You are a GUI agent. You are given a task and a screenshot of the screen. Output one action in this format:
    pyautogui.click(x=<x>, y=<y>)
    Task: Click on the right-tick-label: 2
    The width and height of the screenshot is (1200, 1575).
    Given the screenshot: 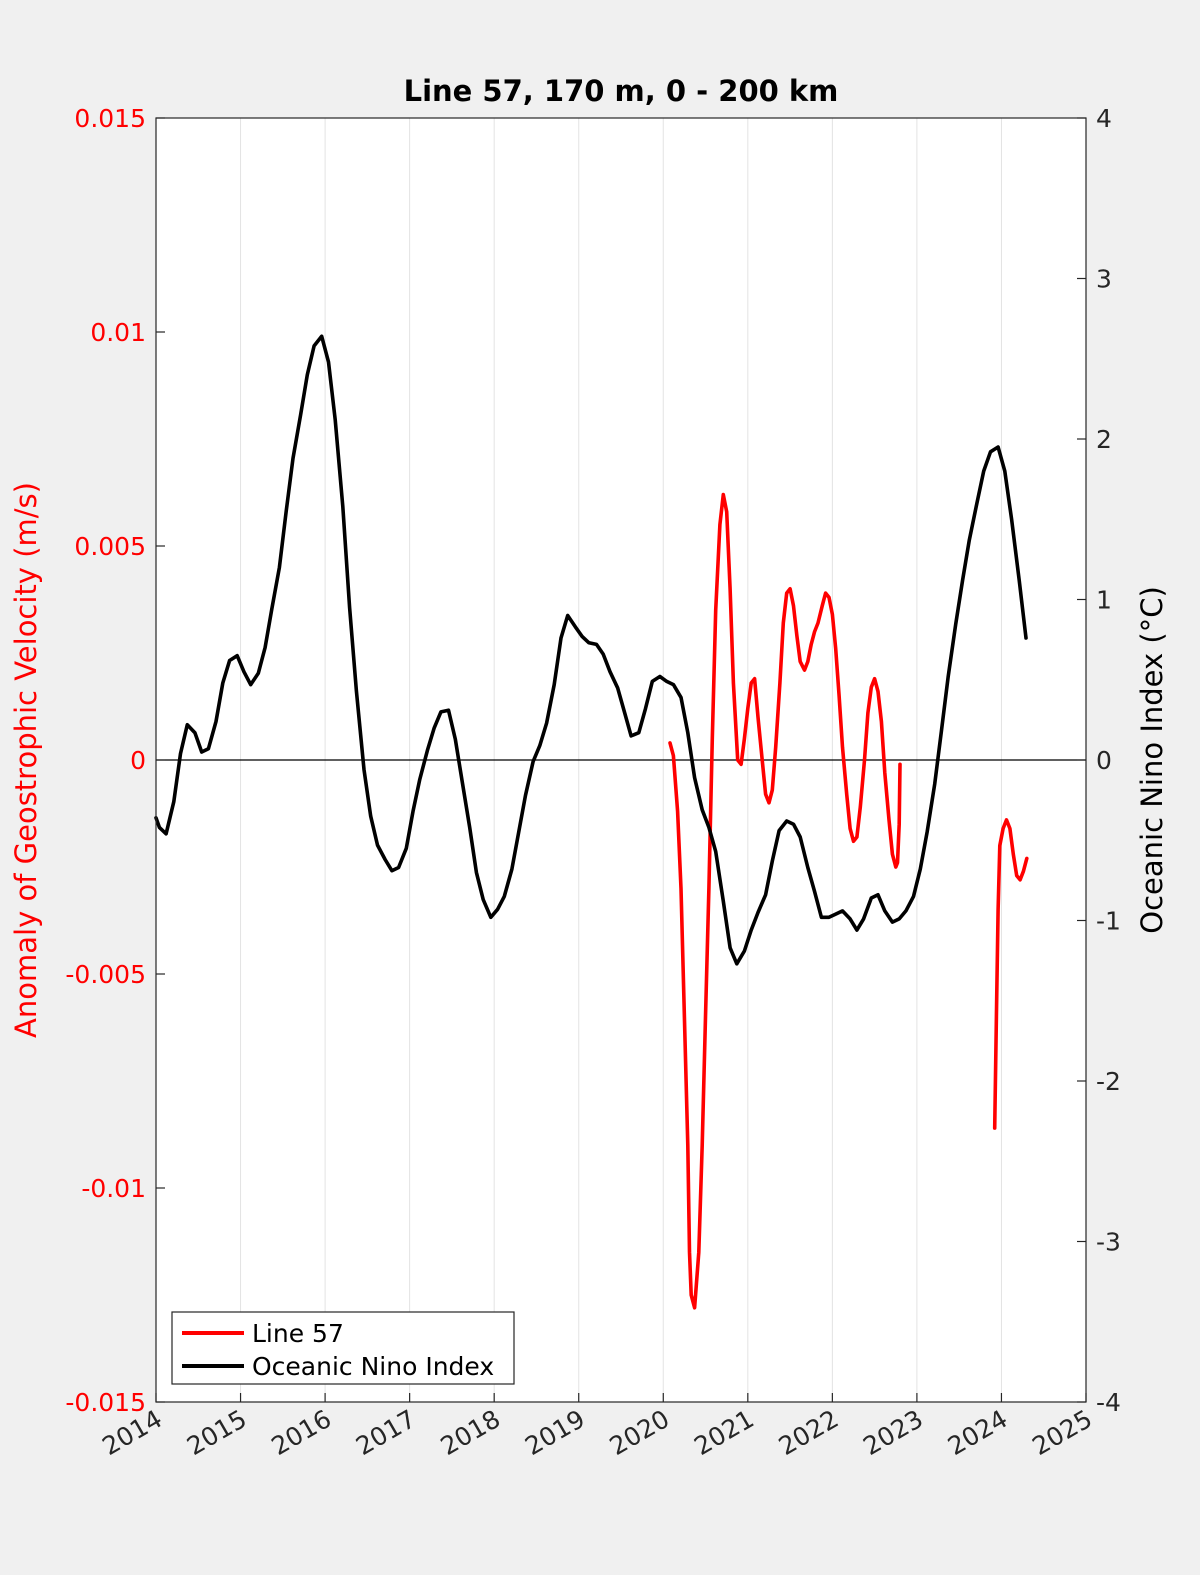 What is the action you would take?
    pyautogui.click(x=1104, y=439)
    